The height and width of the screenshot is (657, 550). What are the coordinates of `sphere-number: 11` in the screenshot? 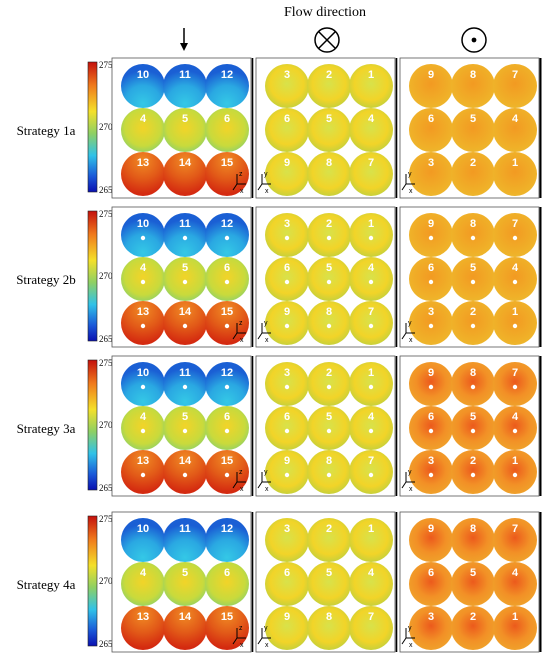 It's located at (185, 224).